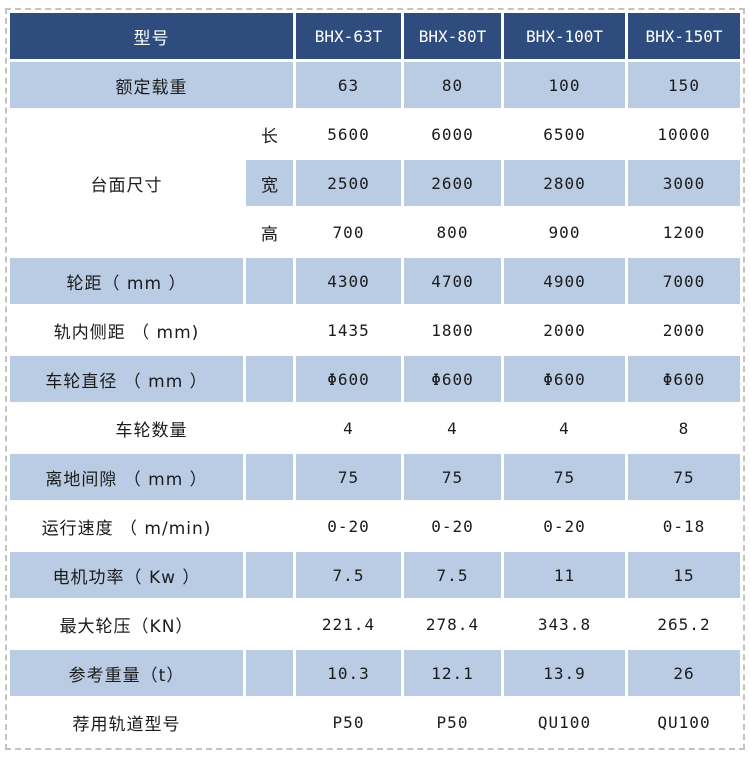 The image size is (750, 768). I want to click on header-col-bhx150t: BHX-150T, so click(684, 36).